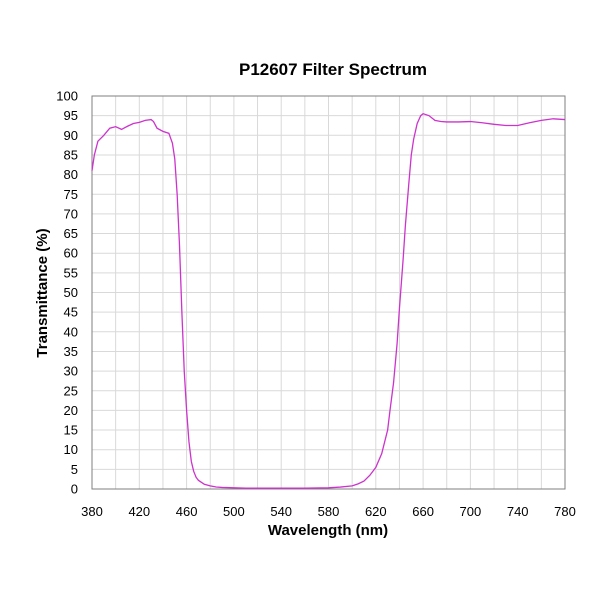  I want to click on y-tick-label-5: 5, so click(74, 469).